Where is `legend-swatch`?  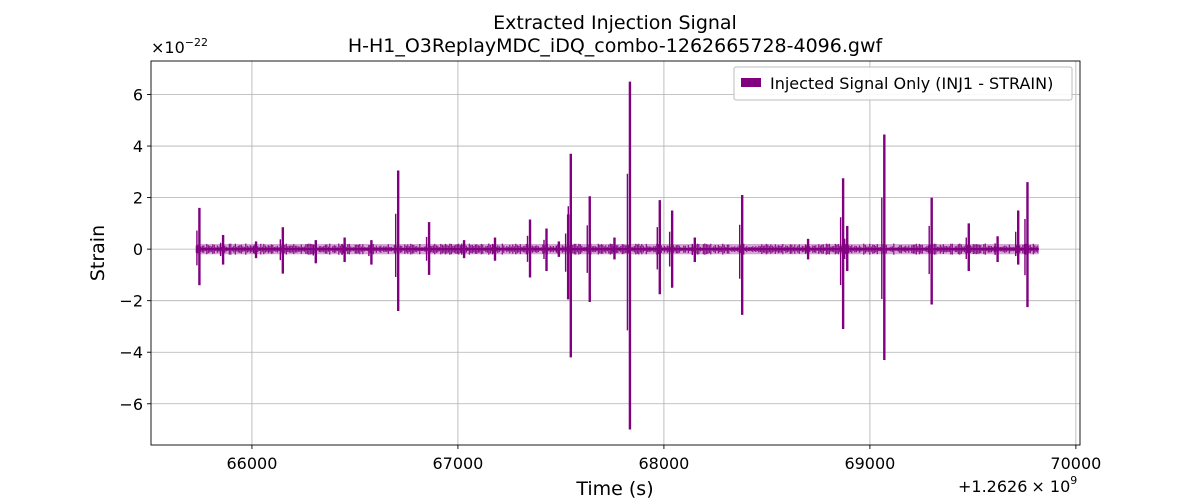 legend-swatch is located at coordinates (751, 82).